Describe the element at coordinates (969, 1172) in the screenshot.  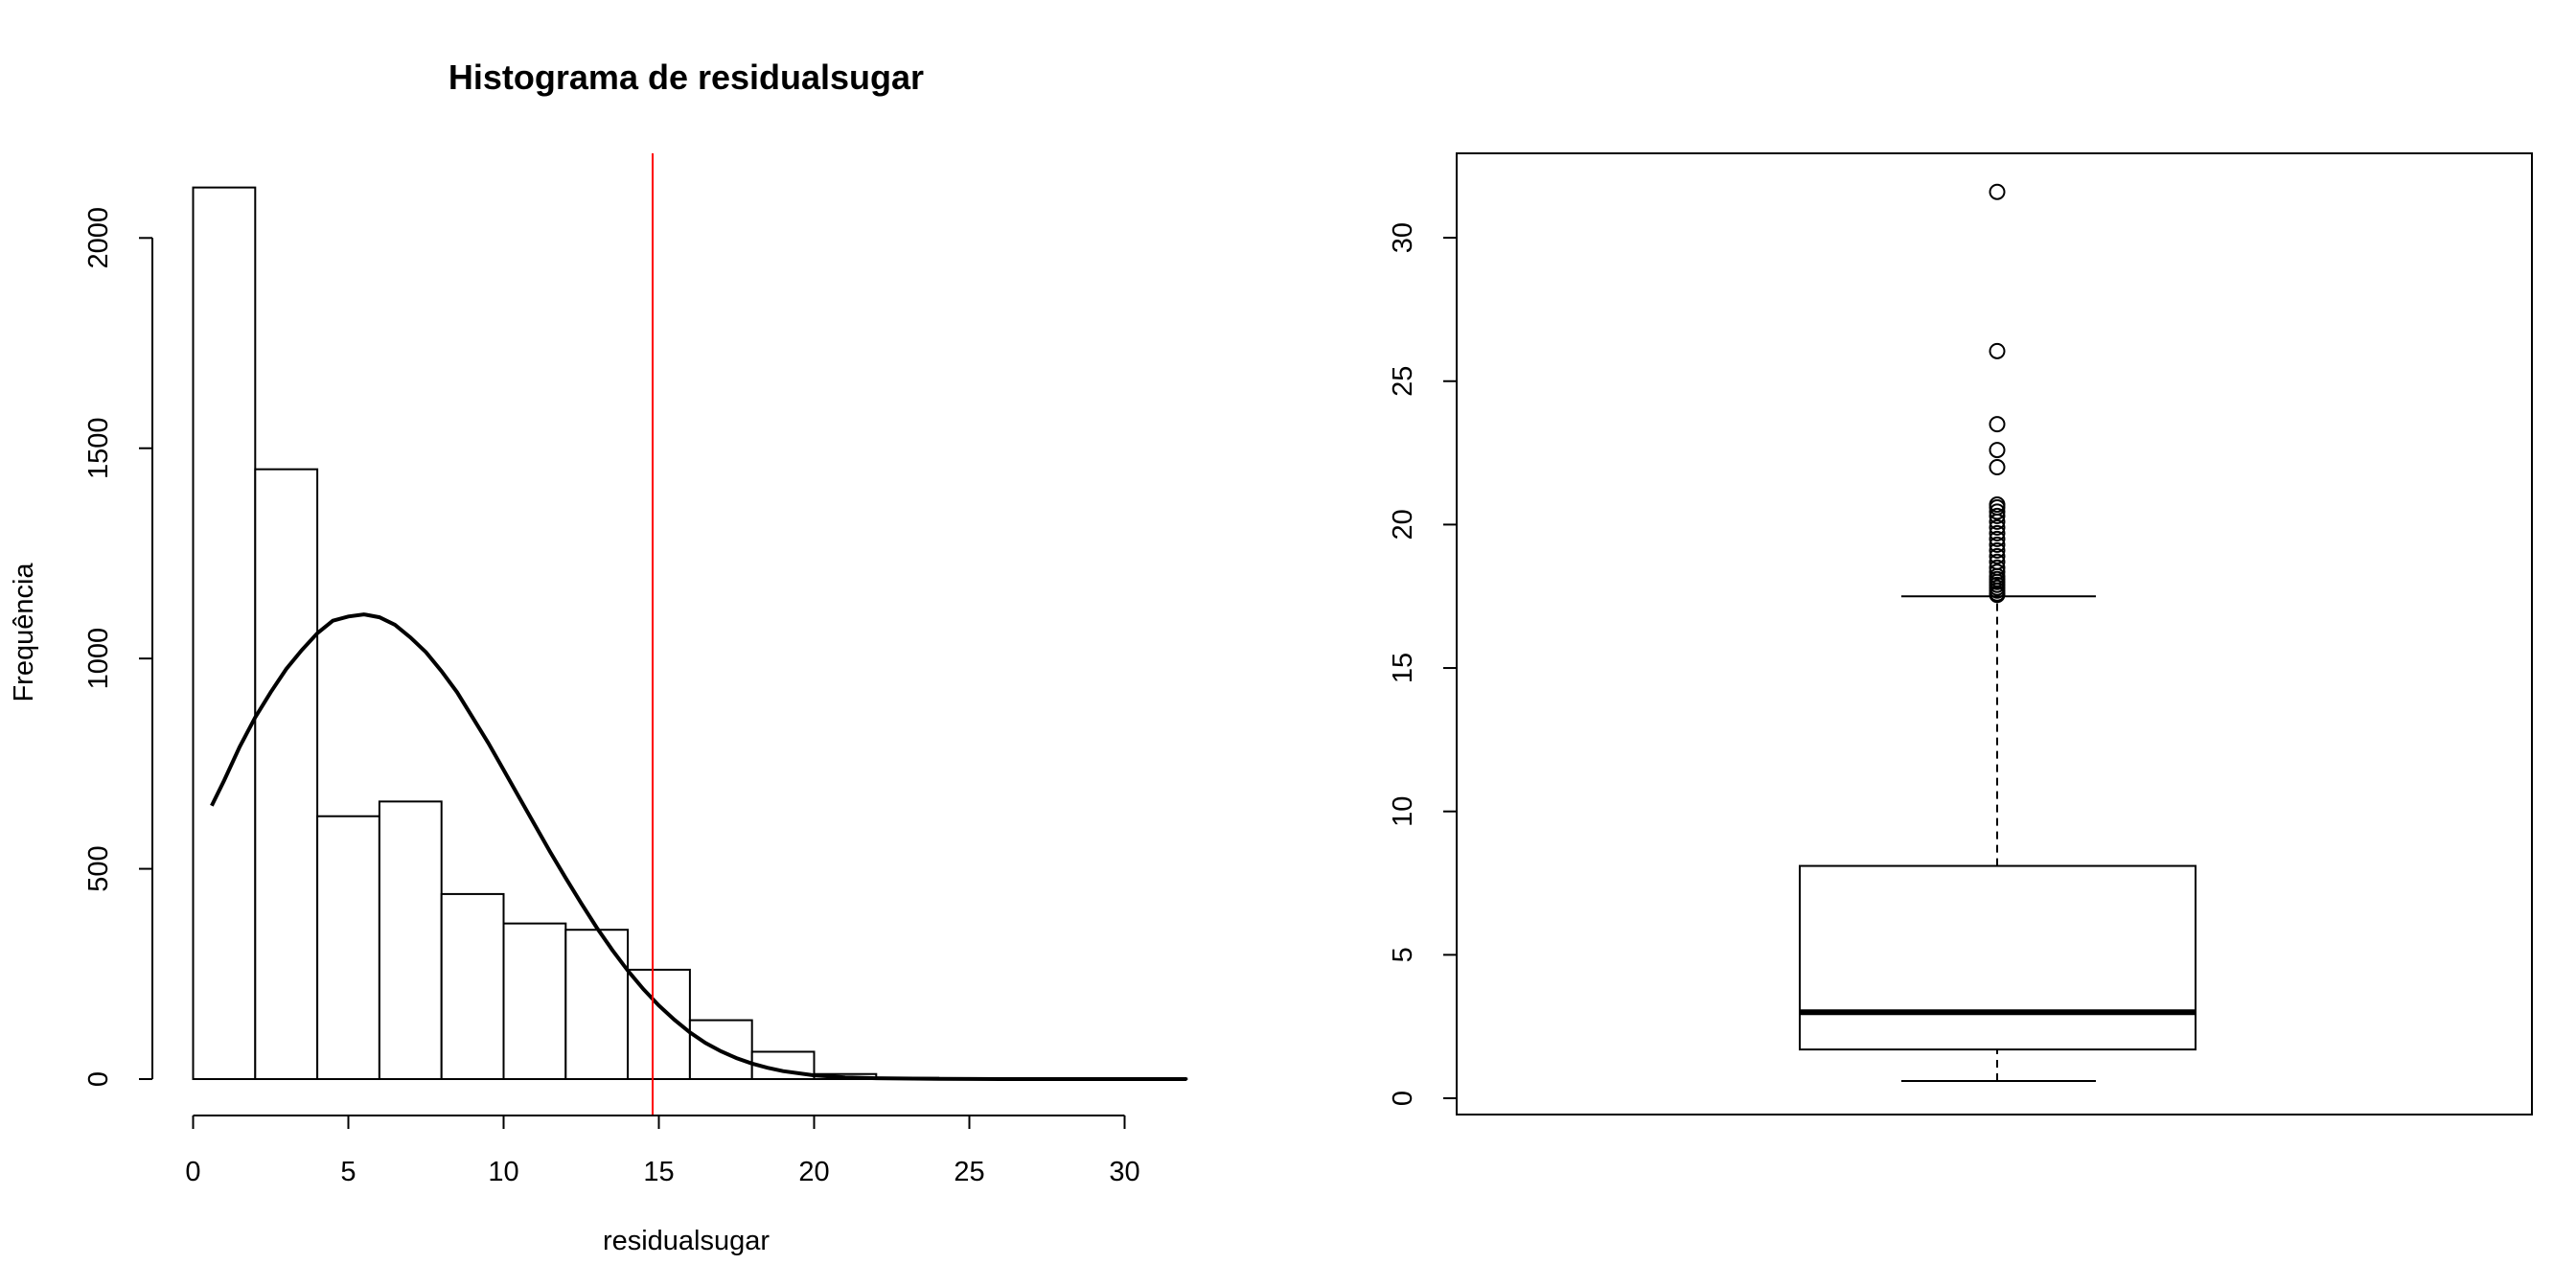
I see `x-tick-label: 25` at that location.